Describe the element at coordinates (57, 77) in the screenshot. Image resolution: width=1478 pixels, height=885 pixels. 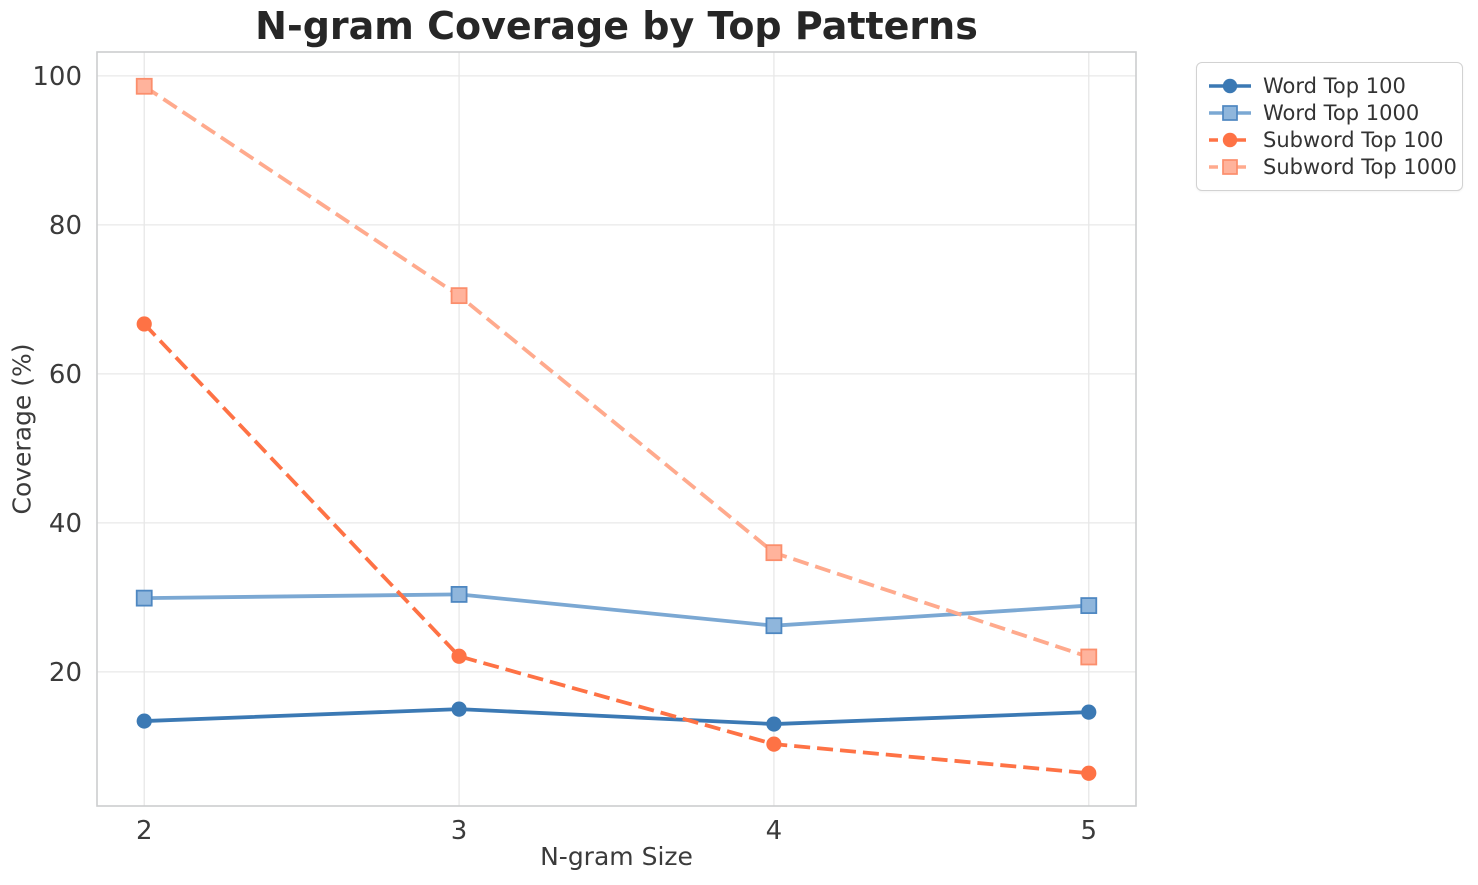
I see `y-tick-label: 100` at that location.